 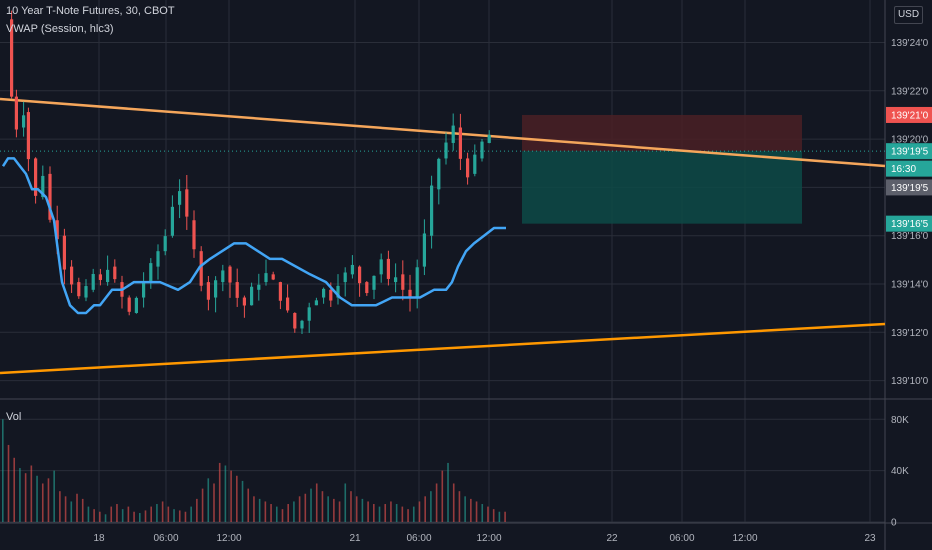 I want to click on price-tick-label: 139'24'0, so click(x=910, y=43).